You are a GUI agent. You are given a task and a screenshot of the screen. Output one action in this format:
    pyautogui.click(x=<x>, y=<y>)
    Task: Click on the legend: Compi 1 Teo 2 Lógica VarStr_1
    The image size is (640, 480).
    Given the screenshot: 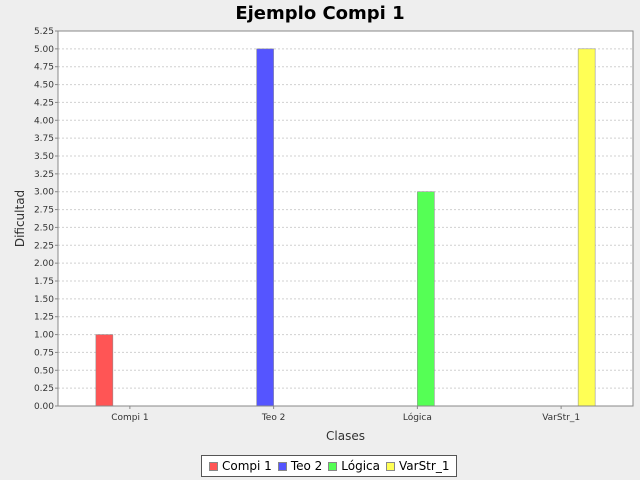 What is the action you would take?
    pyautogui.click(x=329, y=466)
    